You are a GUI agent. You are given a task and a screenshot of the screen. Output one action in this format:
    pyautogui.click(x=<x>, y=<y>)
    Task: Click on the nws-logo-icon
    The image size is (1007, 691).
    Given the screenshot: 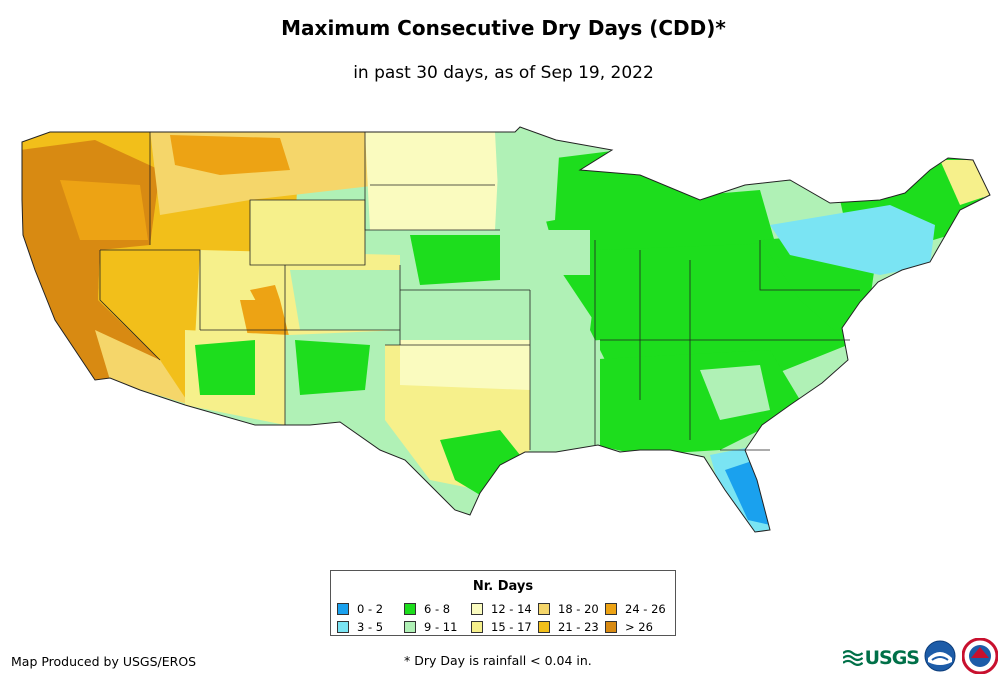 What is the action you would take?
    pyautogui.click(x=980, y=656)
    